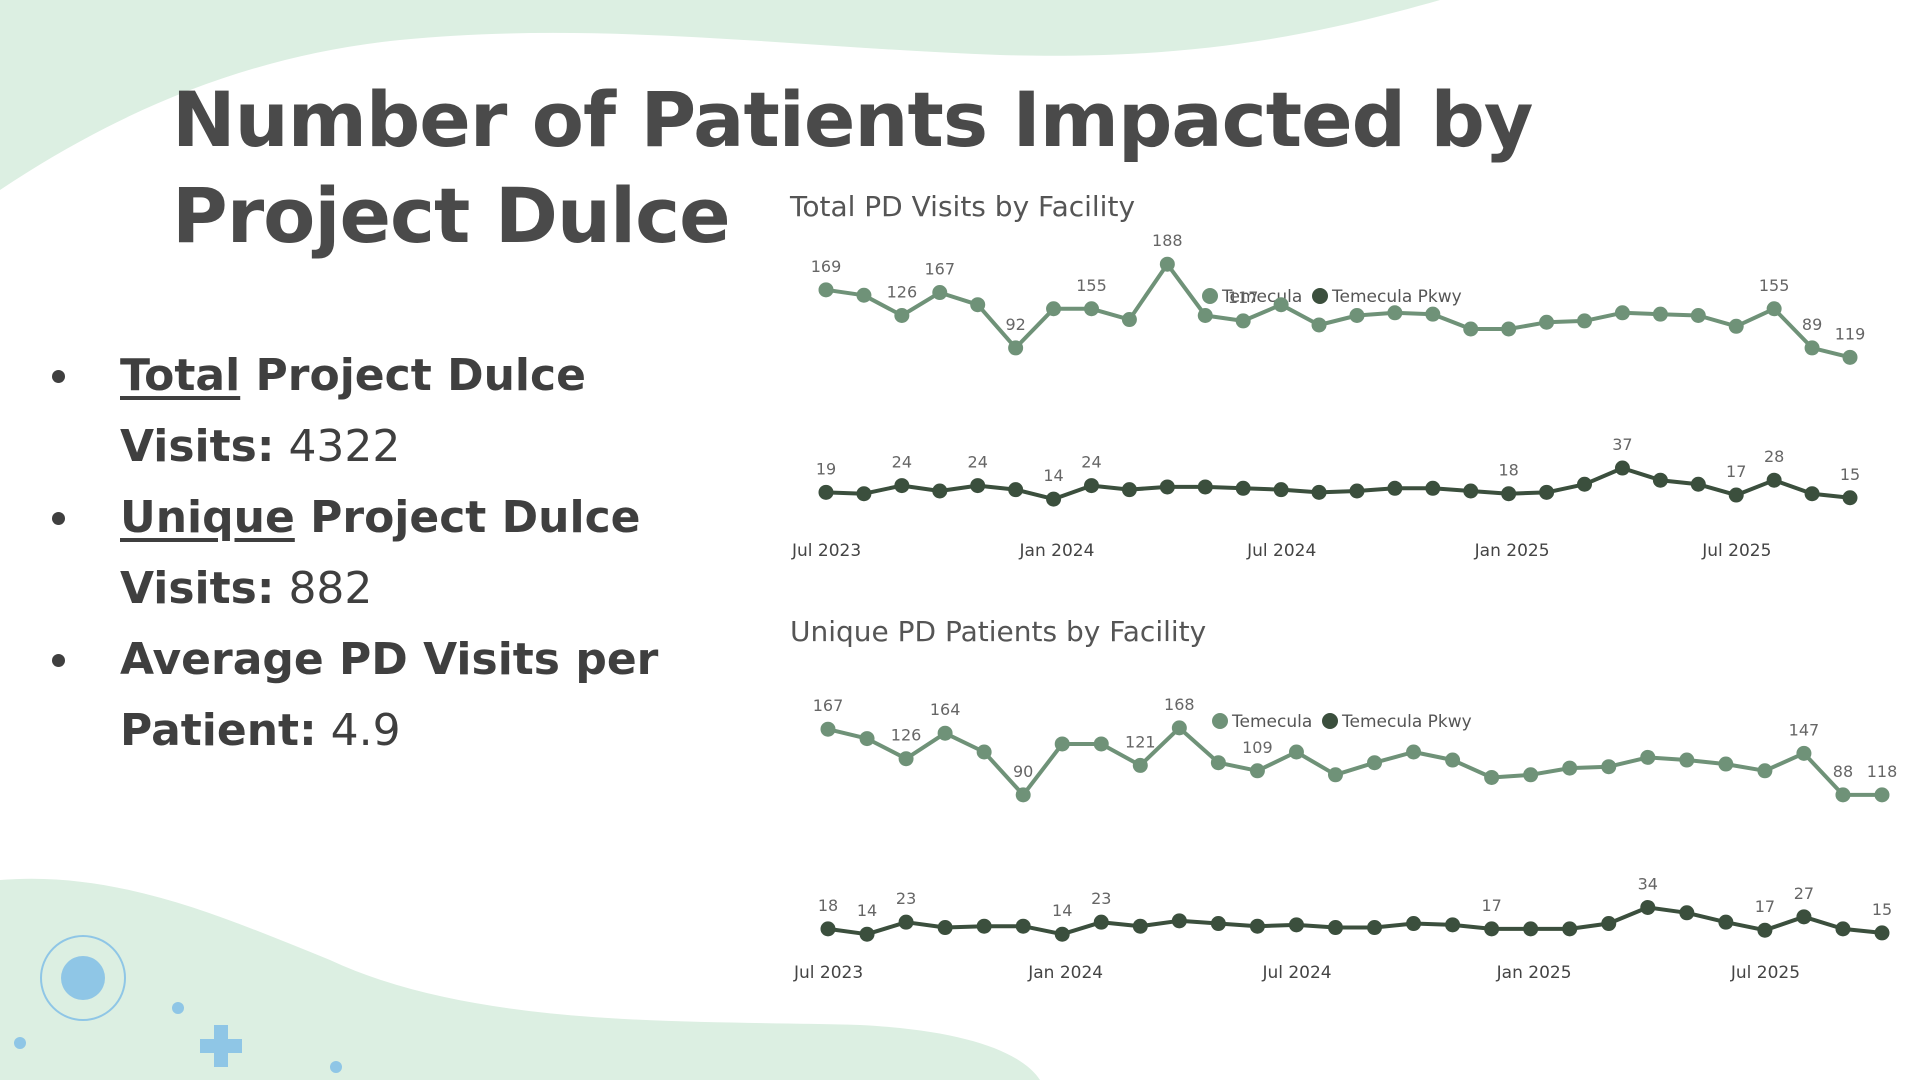  What do you see at coordinates (358, 730) in the screenshot?
I see `stat-value: 4.9` at bounding box center [358, 730].